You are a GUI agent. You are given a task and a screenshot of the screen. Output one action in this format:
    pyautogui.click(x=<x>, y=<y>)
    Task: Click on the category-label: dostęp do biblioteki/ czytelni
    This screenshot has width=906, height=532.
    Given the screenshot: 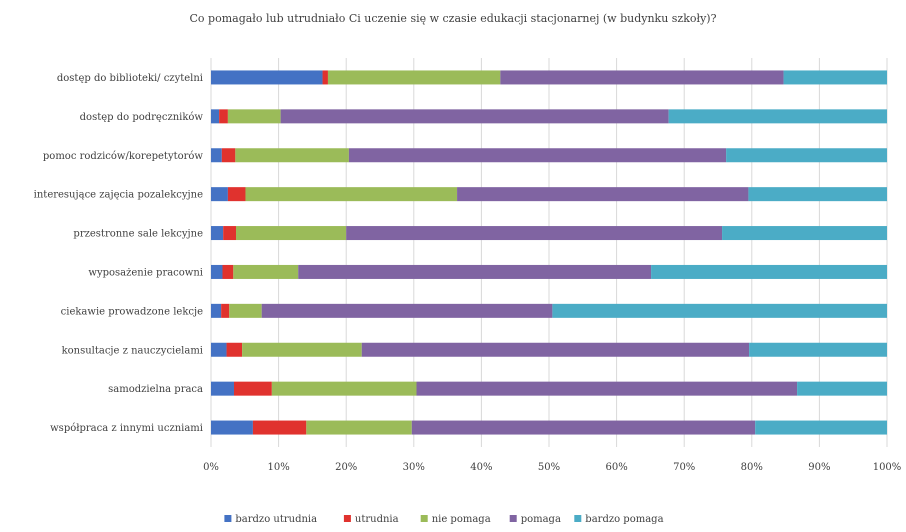 What is the action you would take?
    pyautogui.click(x=130, y=78)
    